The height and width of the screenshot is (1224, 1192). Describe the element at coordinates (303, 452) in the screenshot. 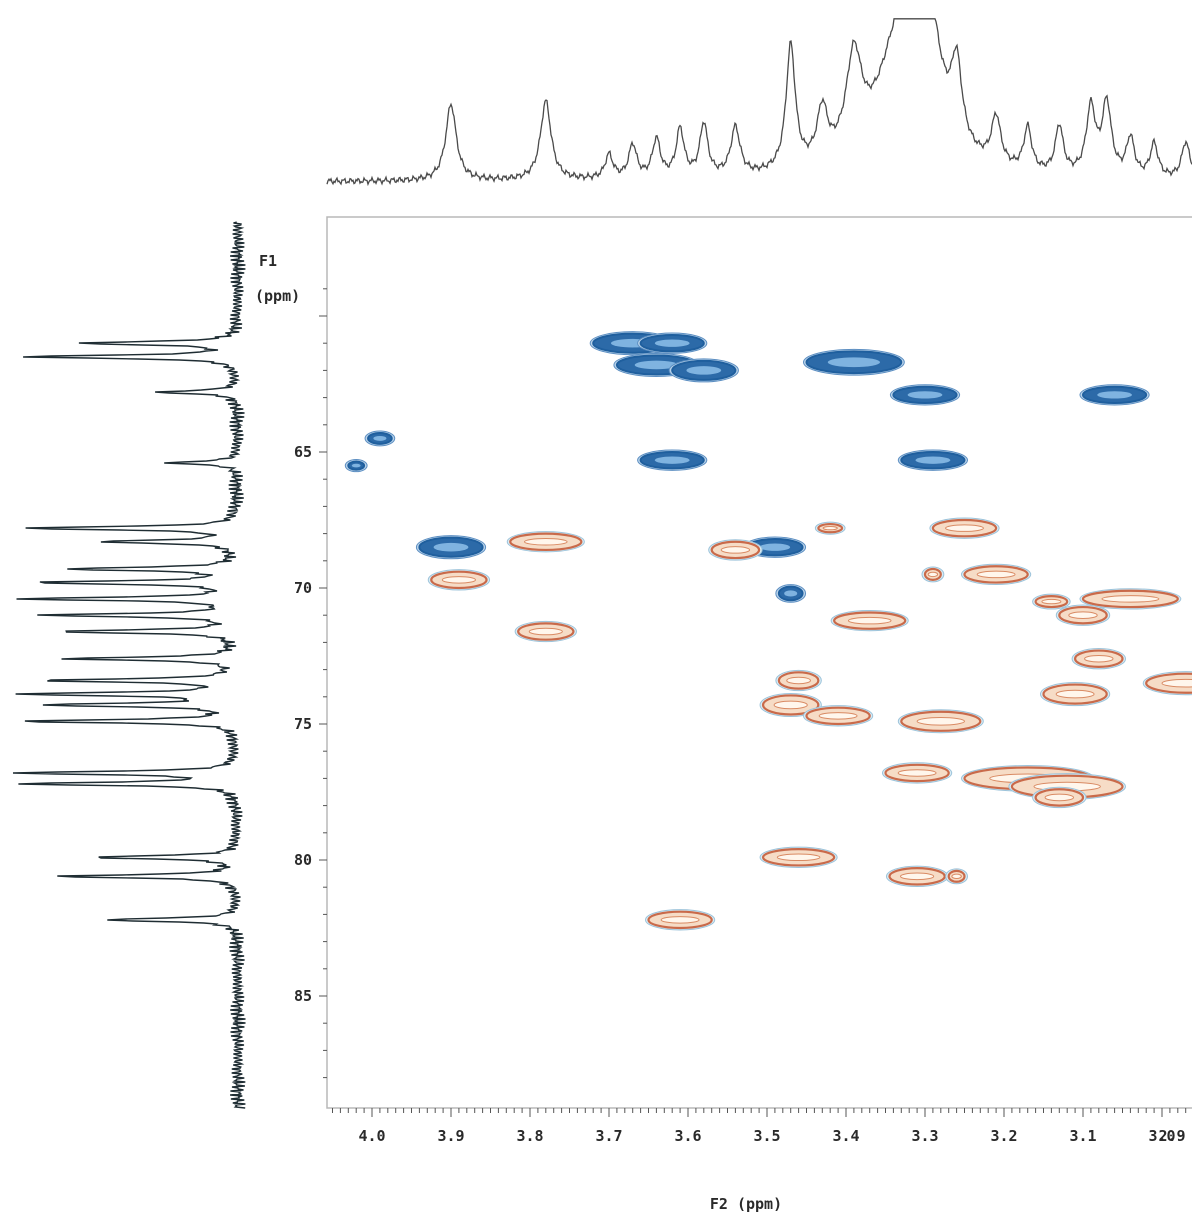

I see `y-tick-label: 65` at that location.